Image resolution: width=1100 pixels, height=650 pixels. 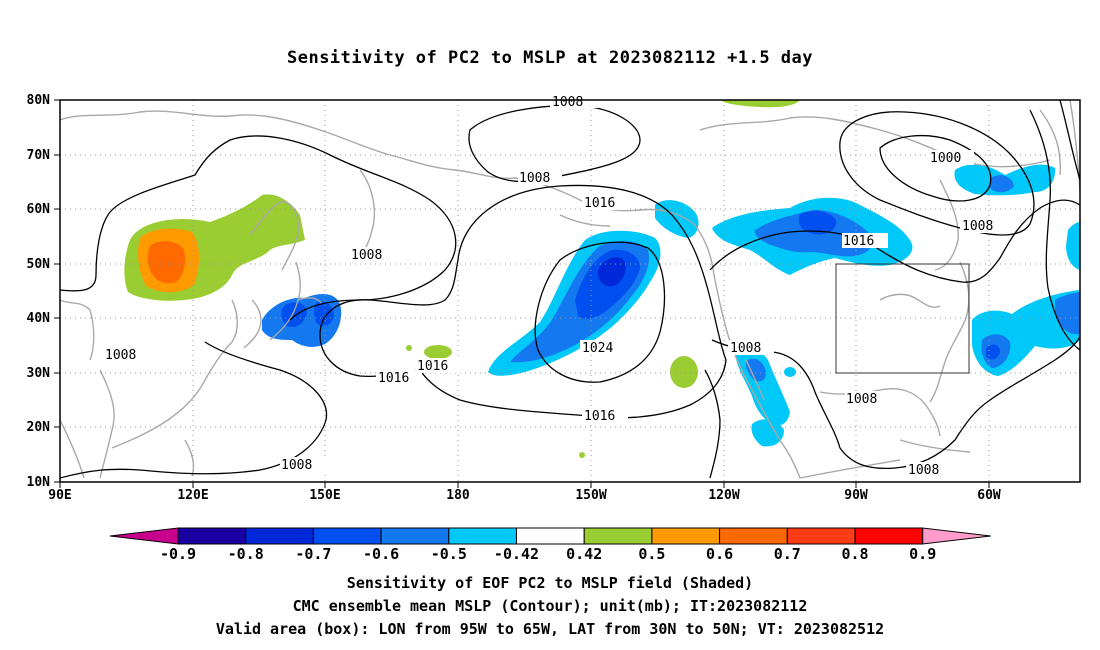 I want to click on lat-label: 80N, so click(x=39, y=100).